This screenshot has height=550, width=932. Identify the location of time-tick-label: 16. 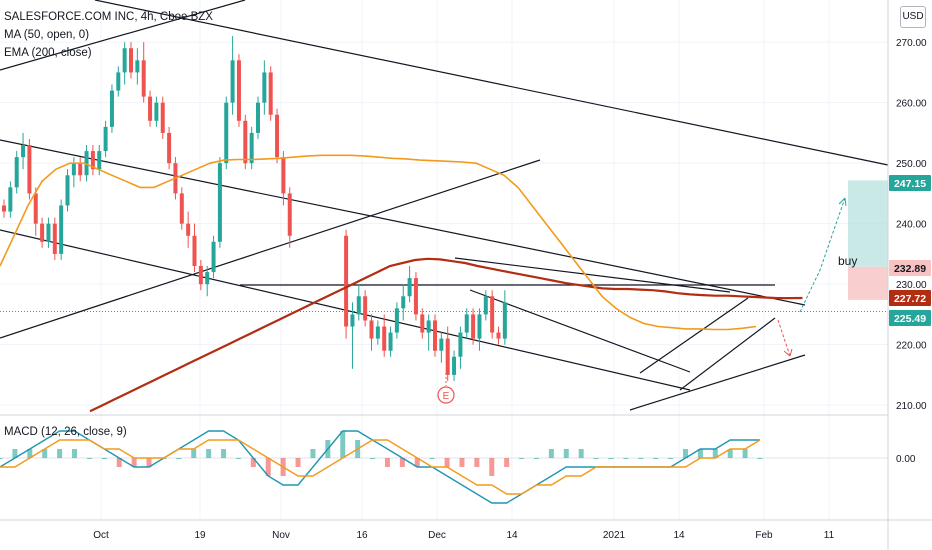
(362, 535).